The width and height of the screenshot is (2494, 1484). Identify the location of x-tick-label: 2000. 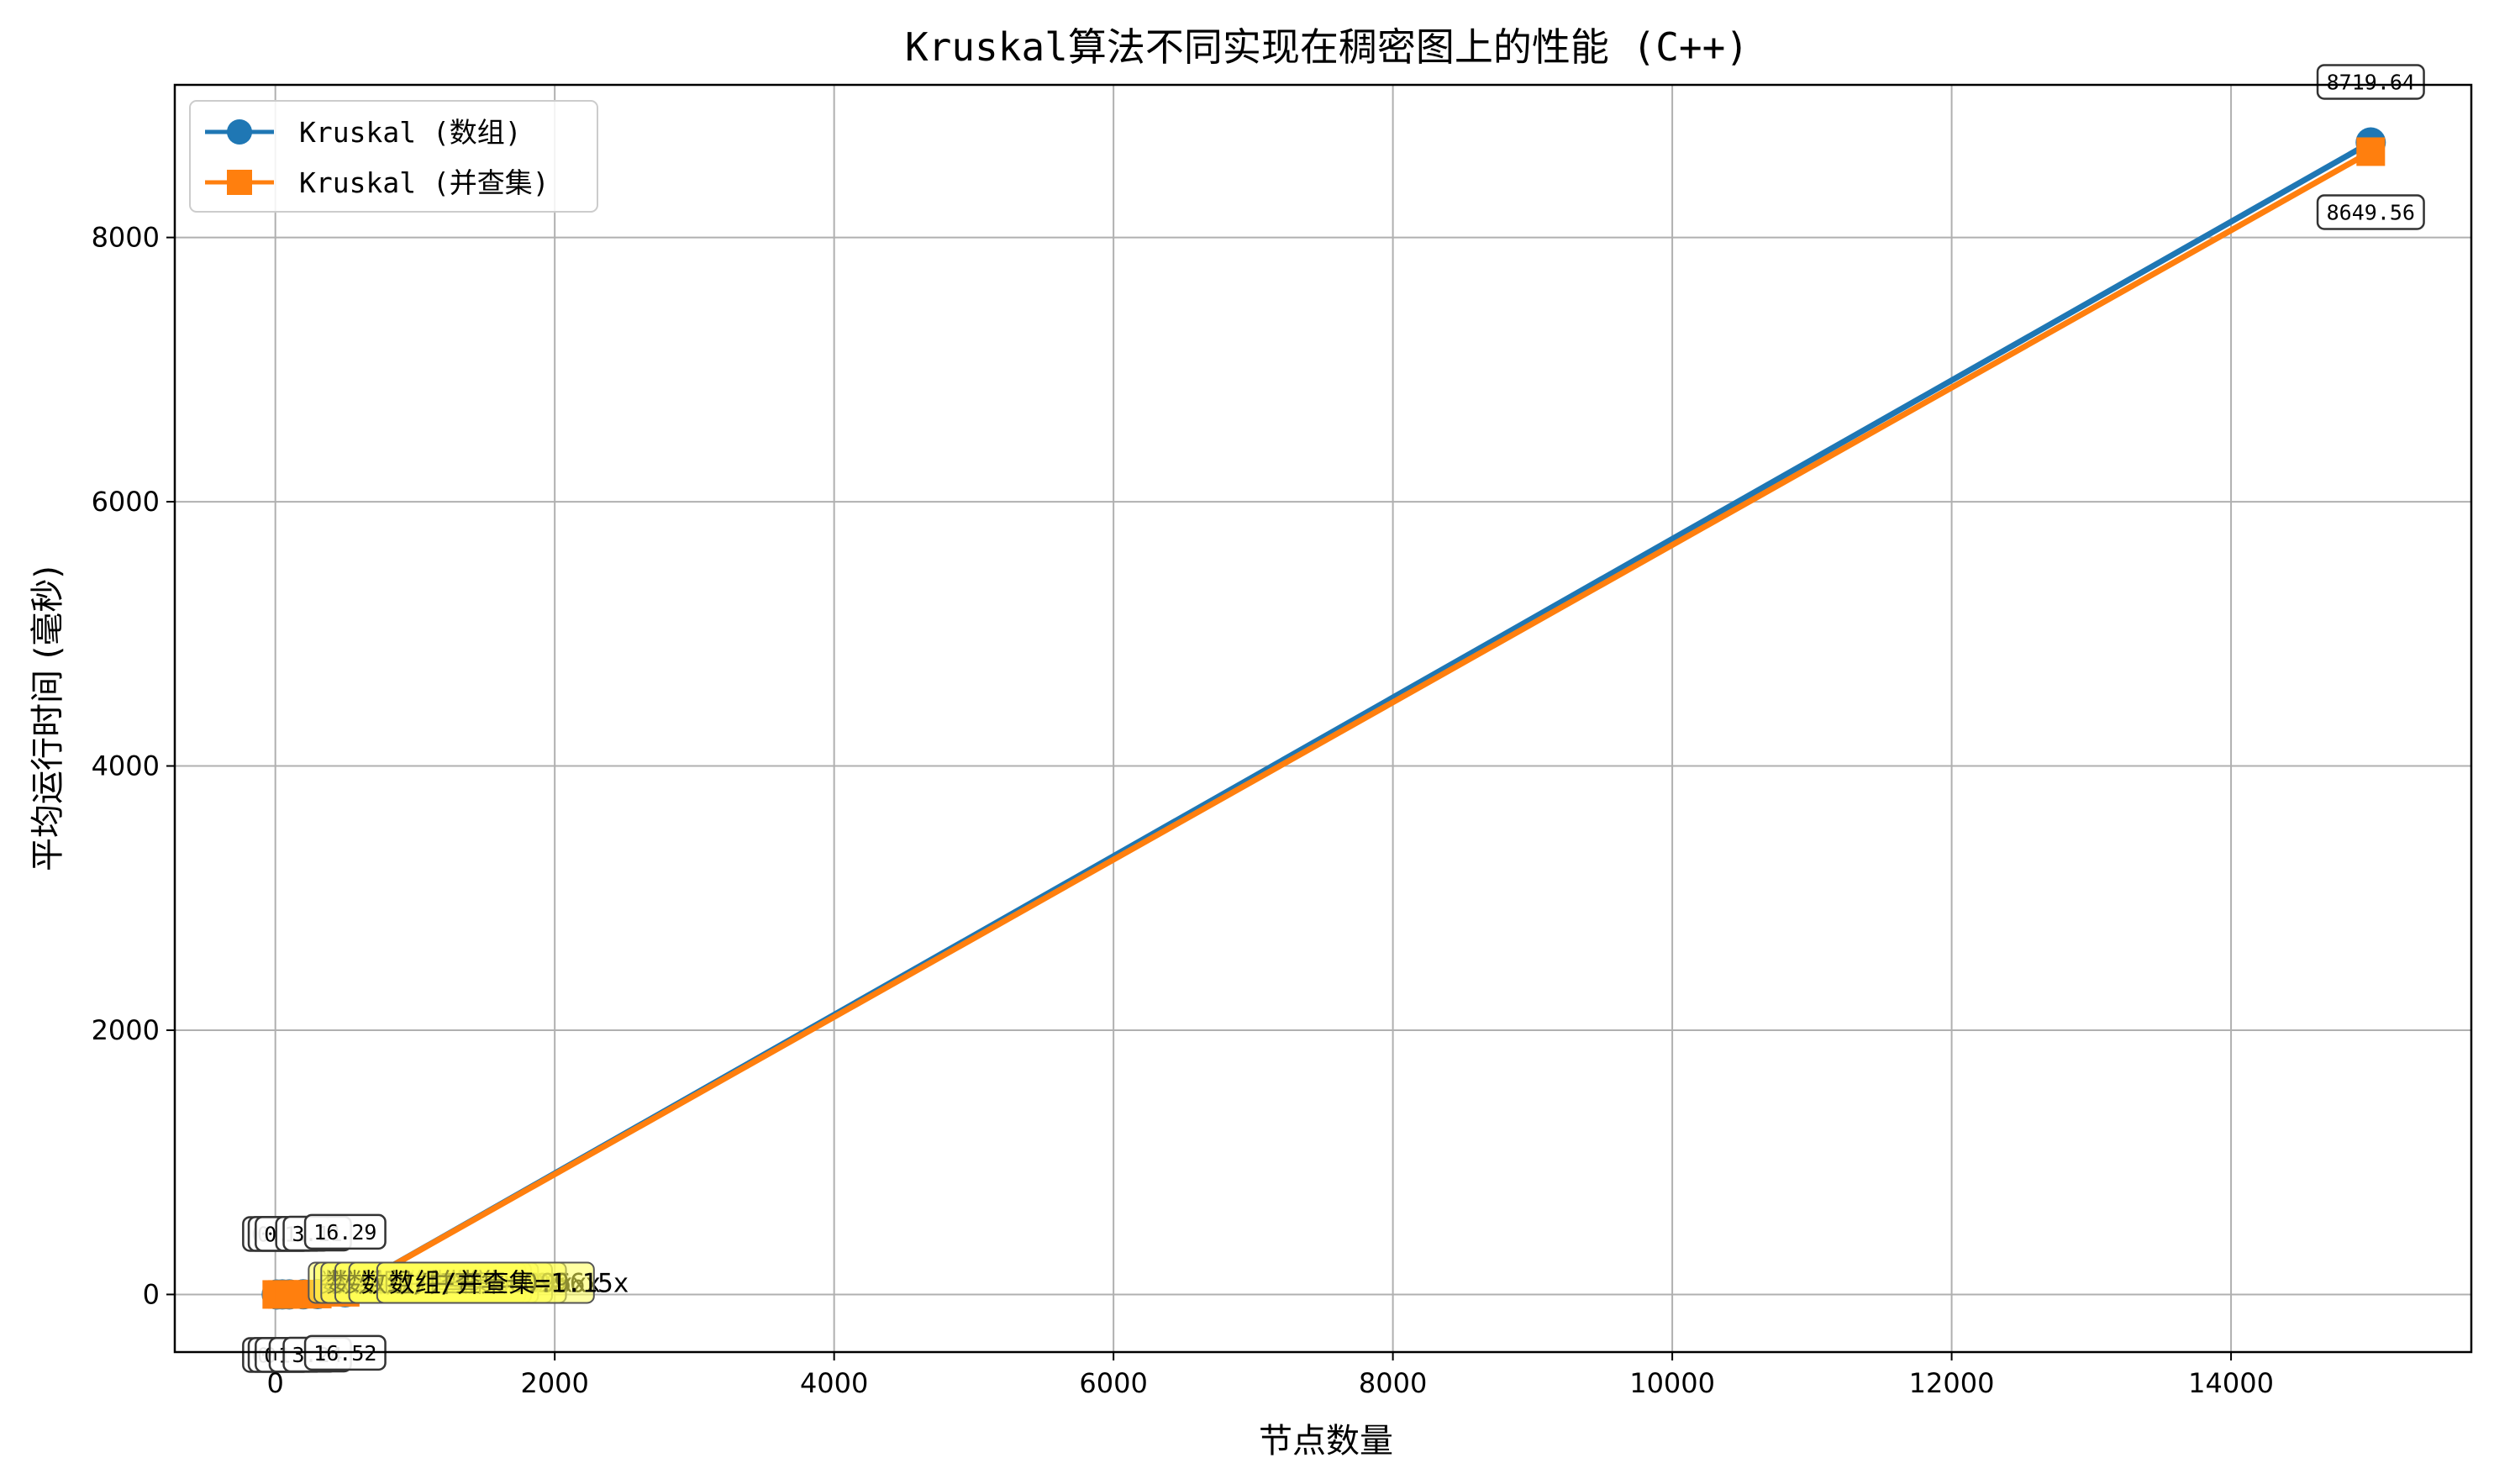
(554, 1383).